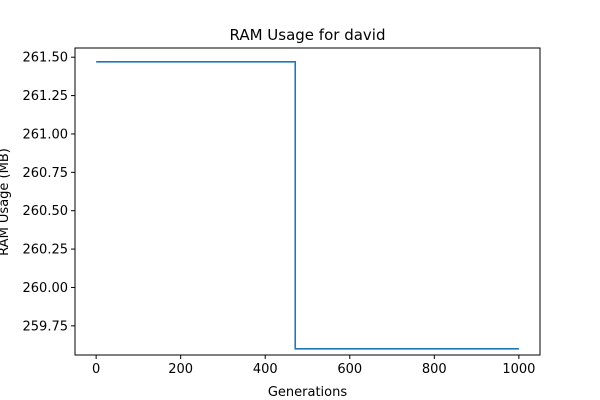 The width and height of the screenshot is (600, 400). Describe the element at coordinates (46, 58) in the screenshot. I see `y-tick-label: 261.50` at that location.